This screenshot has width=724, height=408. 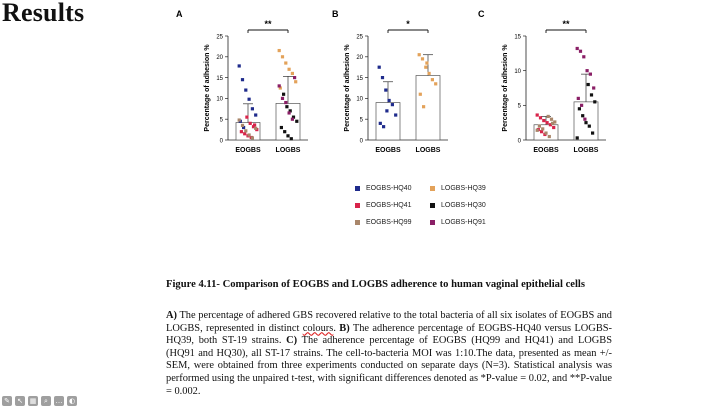 I want to click on legend-item: EOGBS-HQ41, so click(x=383, y=205).